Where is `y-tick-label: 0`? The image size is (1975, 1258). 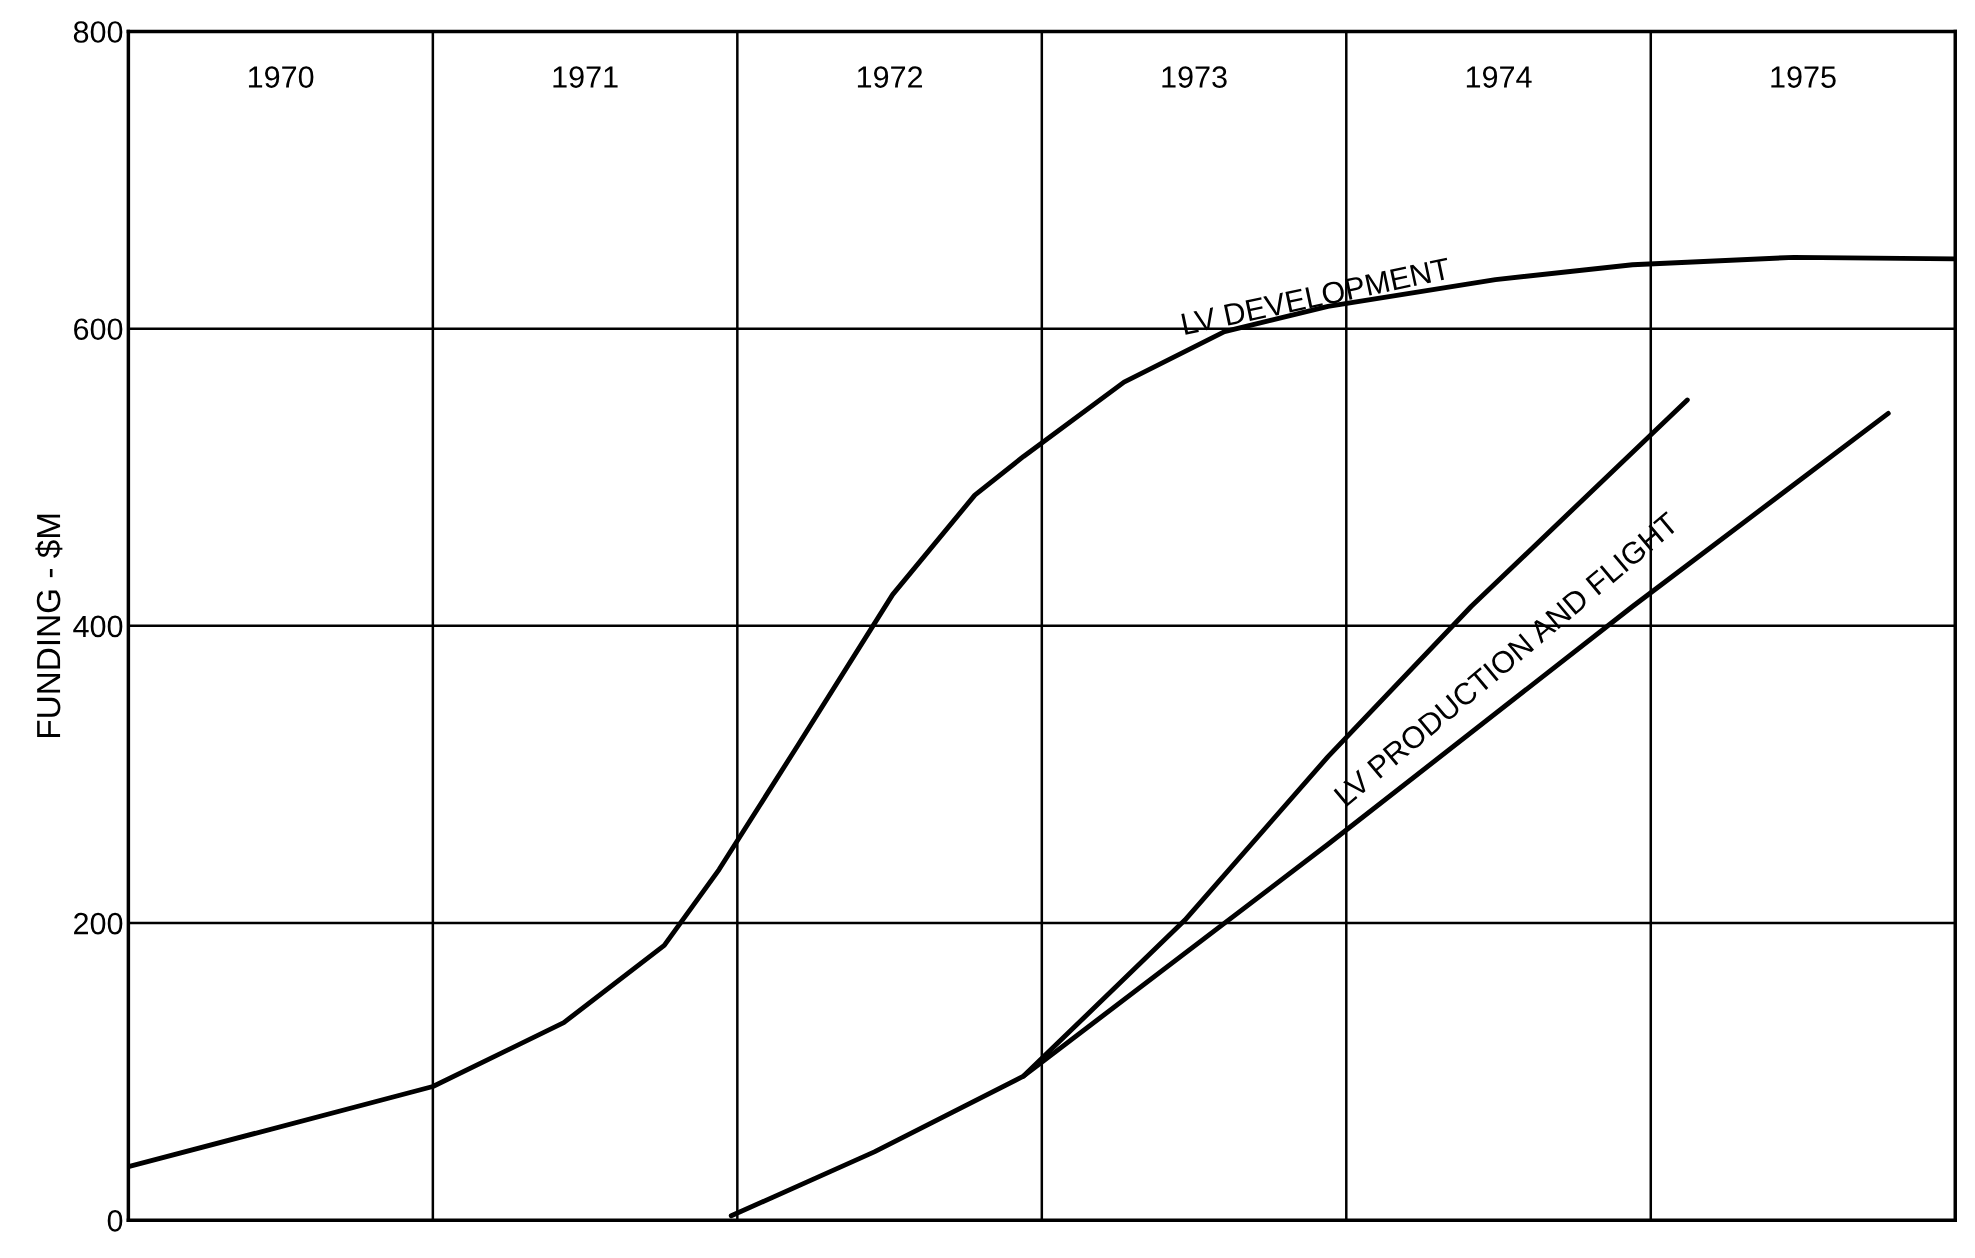
y-tick-label: 0 is located at coordinates (115, 1221).